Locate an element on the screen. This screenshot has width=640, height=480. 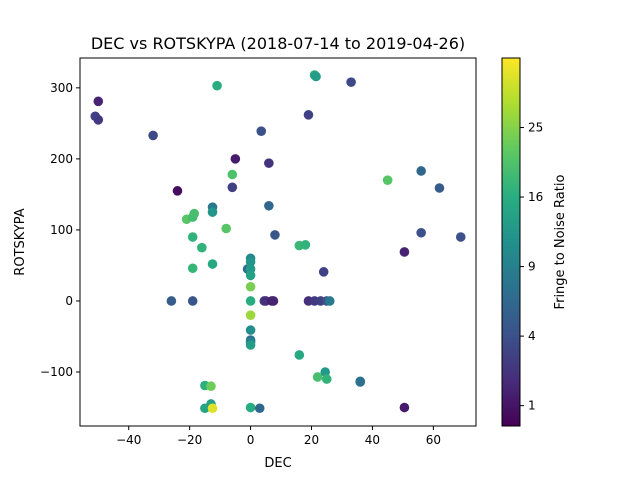
y-axis-label: ROTSKYPA is located at coordinates (20, 241).